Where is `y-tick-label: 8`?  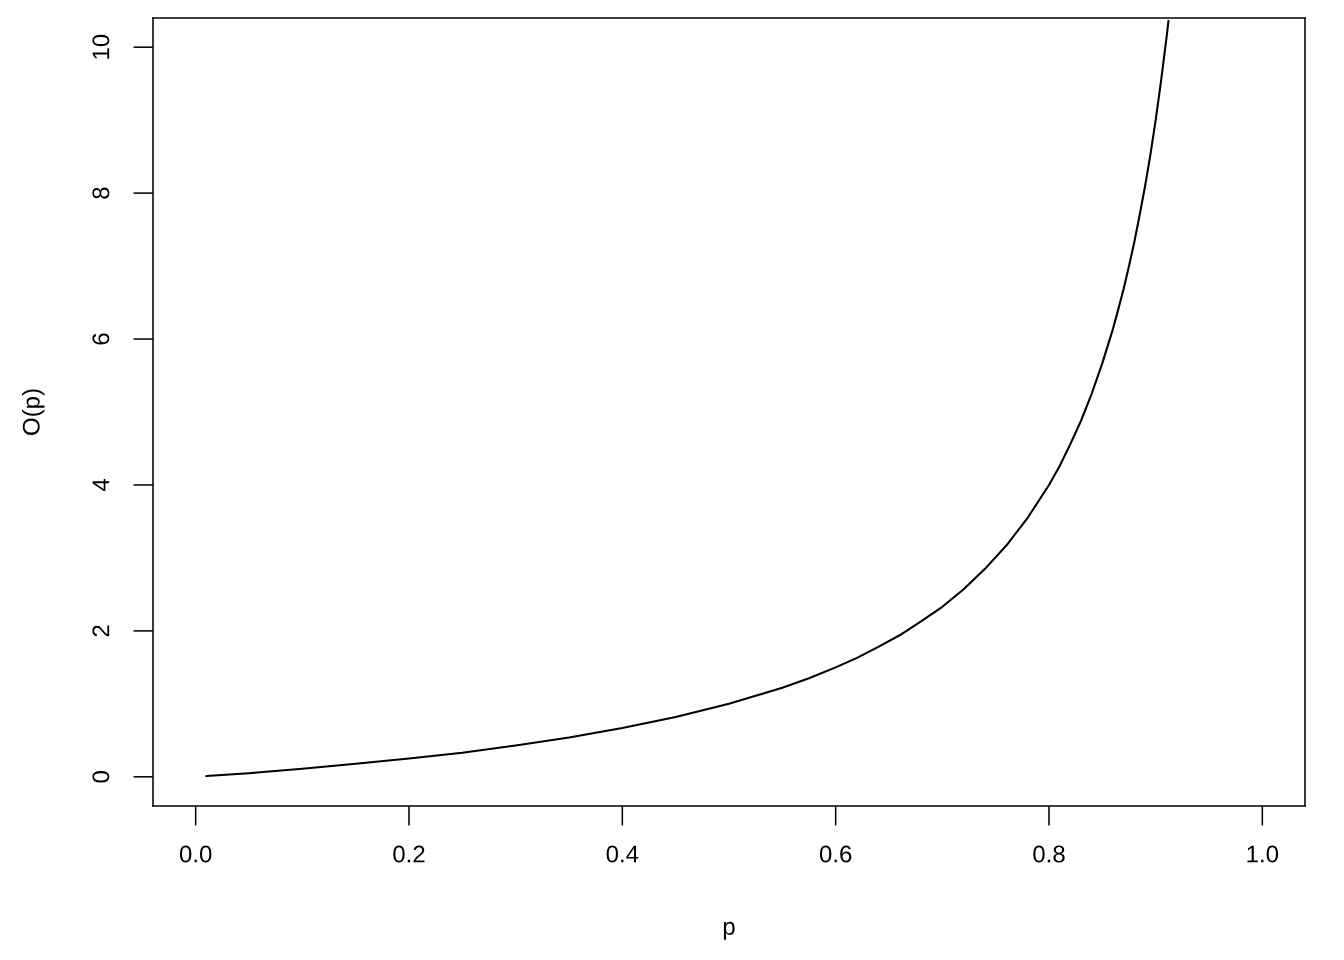
y-tick-label: 8 is located at coordinates (101, 193).